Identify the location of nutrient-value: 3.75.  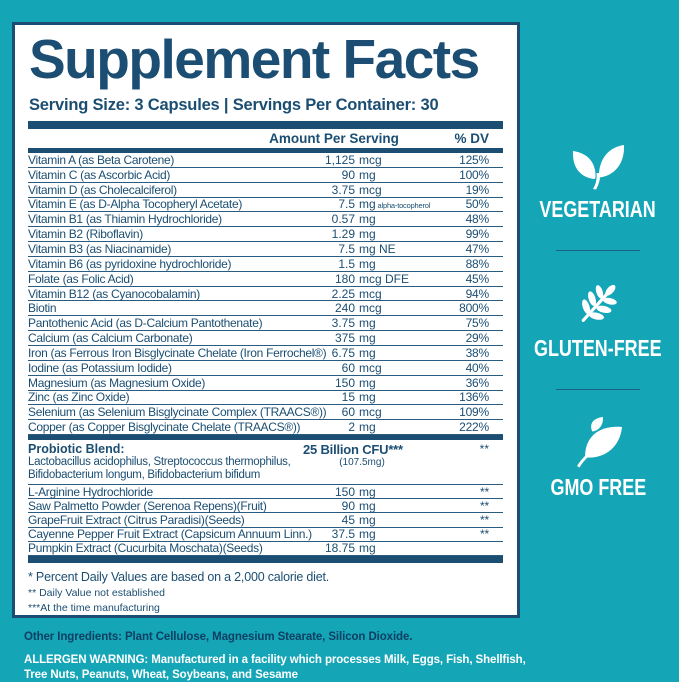
(343, 189).